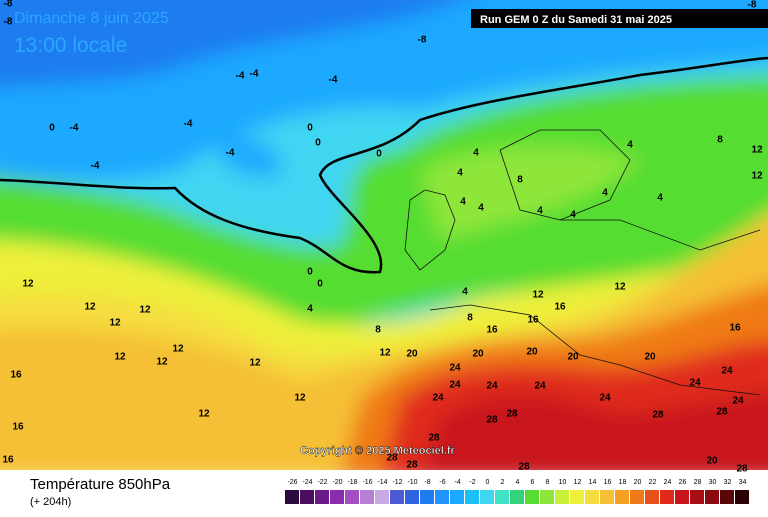 This screenshot has width=768, height=517. I want to click on legend-label: 34, so click(743, 482).